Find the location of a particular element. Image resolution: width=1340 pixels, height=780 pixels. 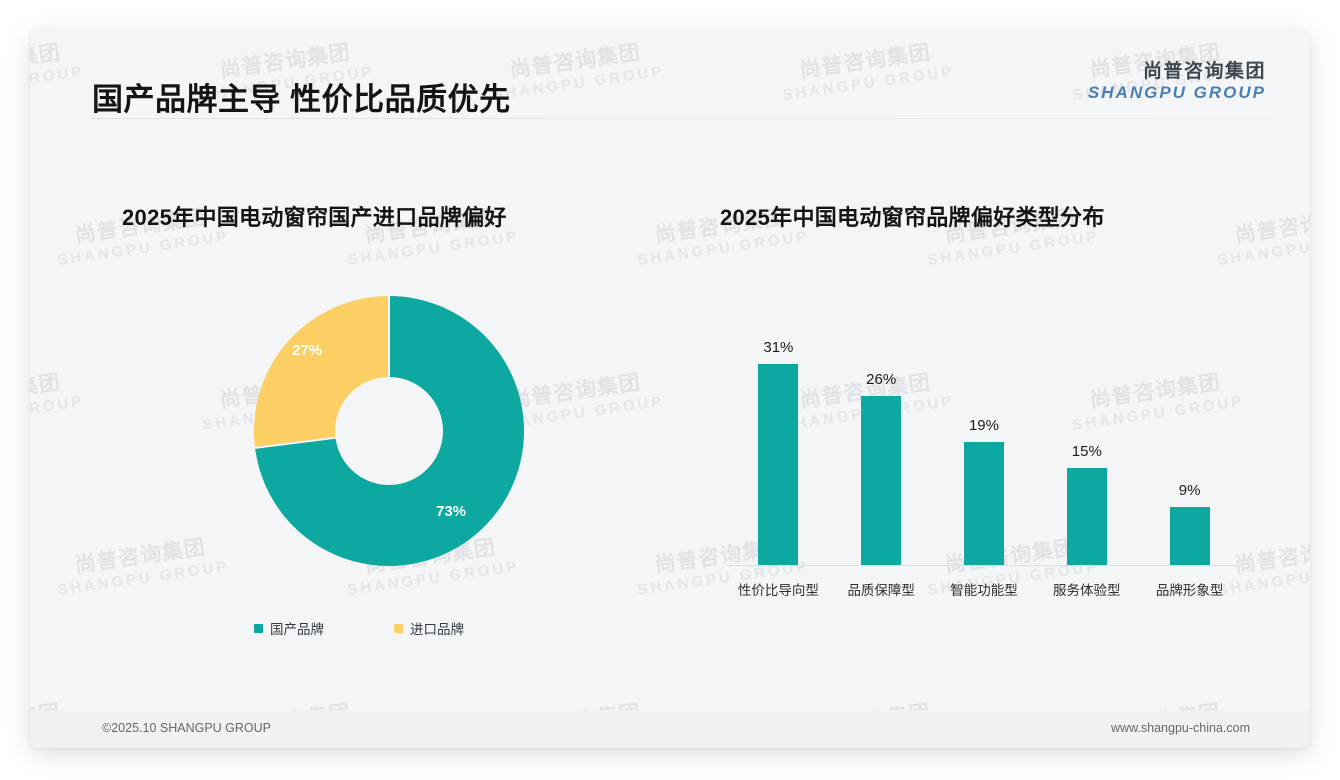

bar-chart-plot: 31% 26% 19% 15% 9% is located at coordinates (984, 438).